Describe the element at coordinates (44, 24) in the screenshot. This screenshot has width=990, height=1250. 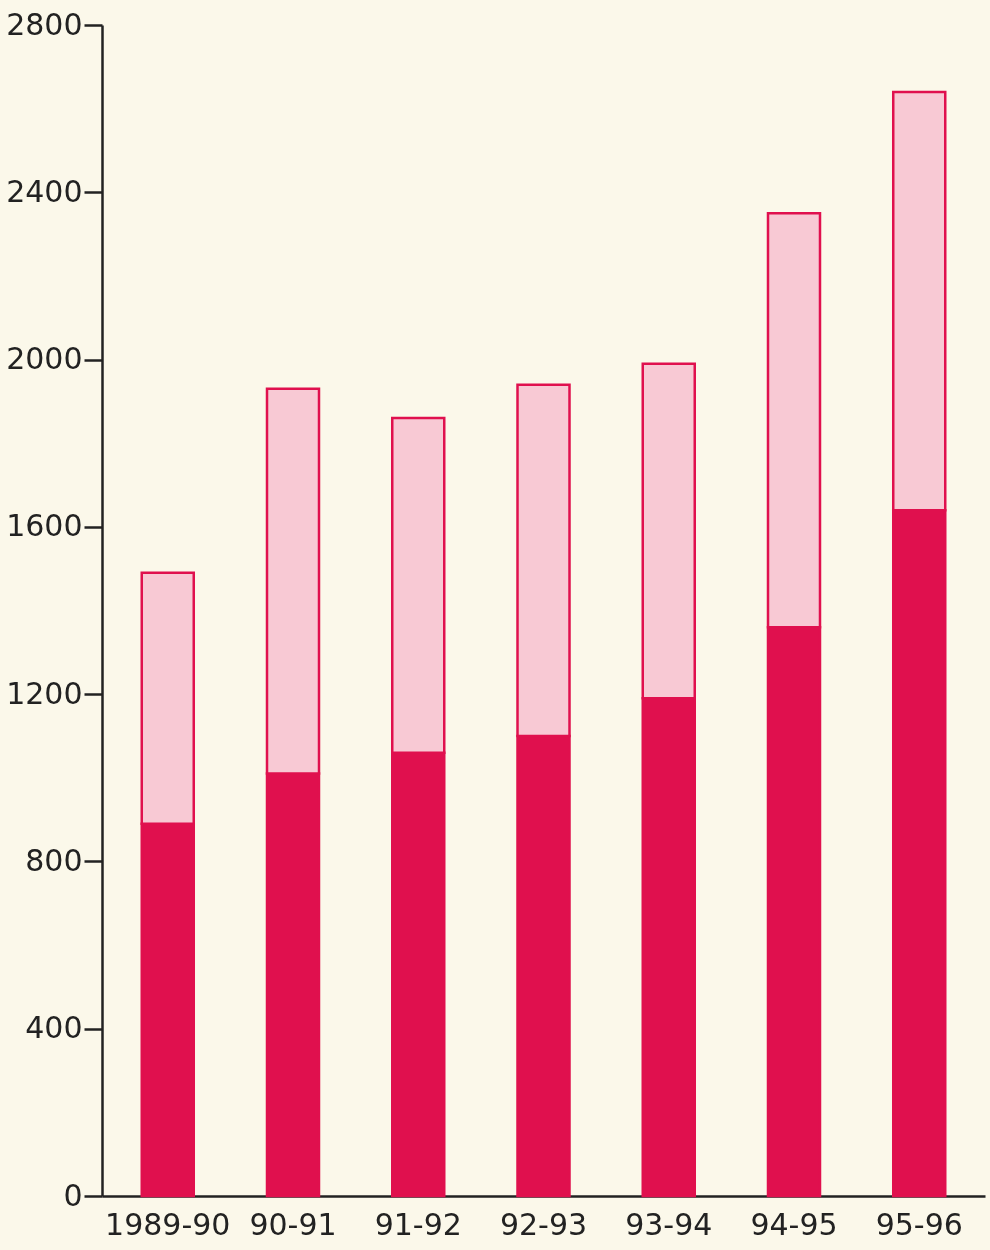
I see `y-tick-label: 2800` at that location.